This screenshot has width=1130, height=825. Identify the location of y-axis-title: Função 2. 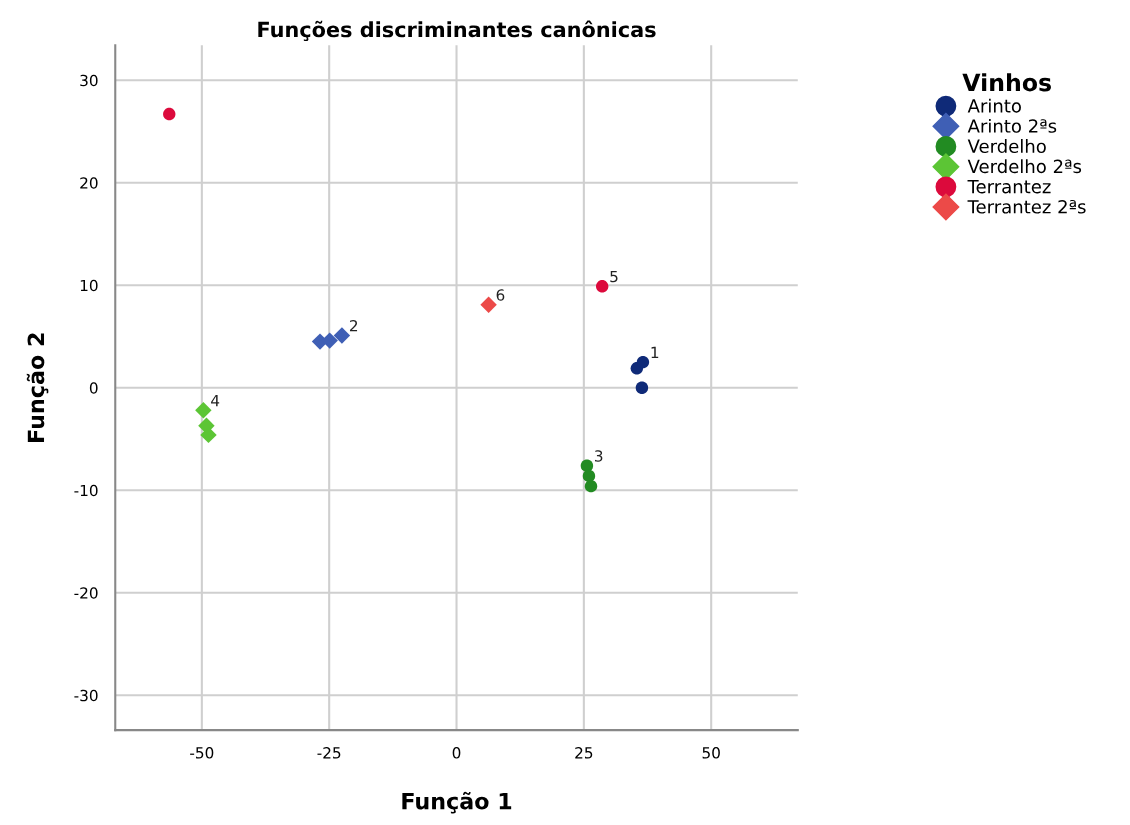
(37, 387).